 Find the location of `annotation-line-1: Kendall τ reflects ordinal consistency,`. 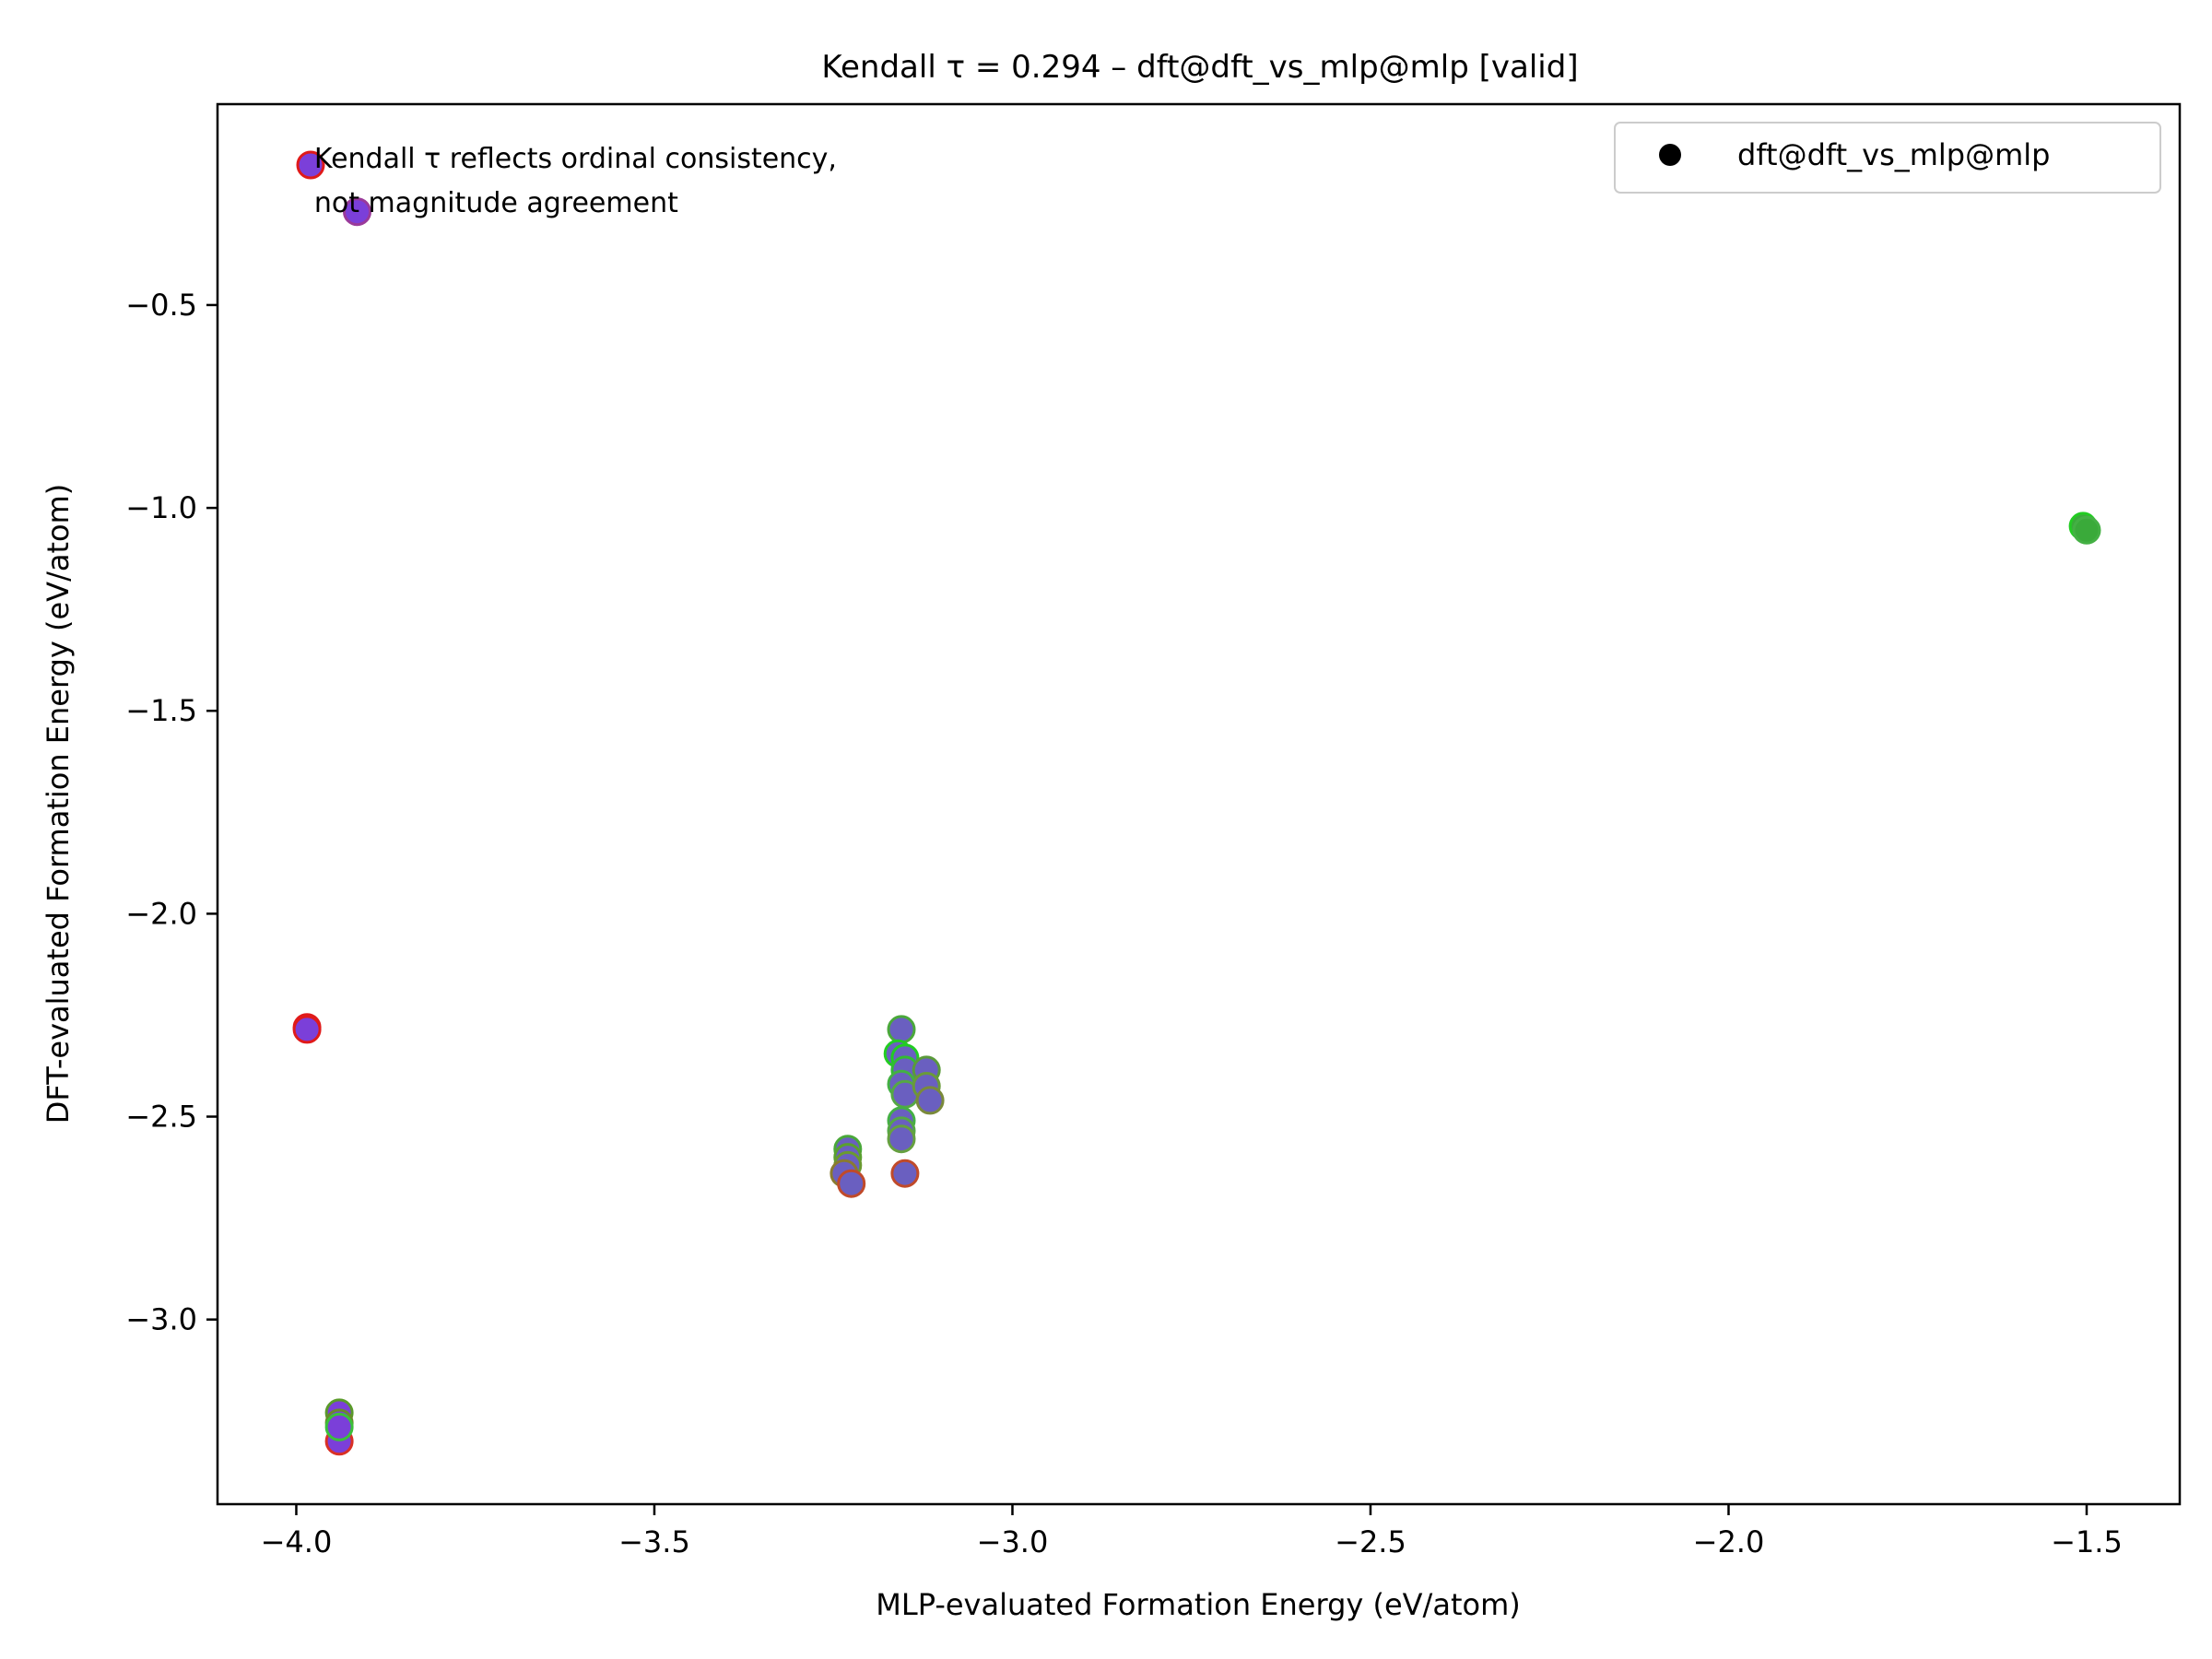

annotation-line-1: Kendall τ reflects ordinal consistency, is located at coordinates (575, 159).